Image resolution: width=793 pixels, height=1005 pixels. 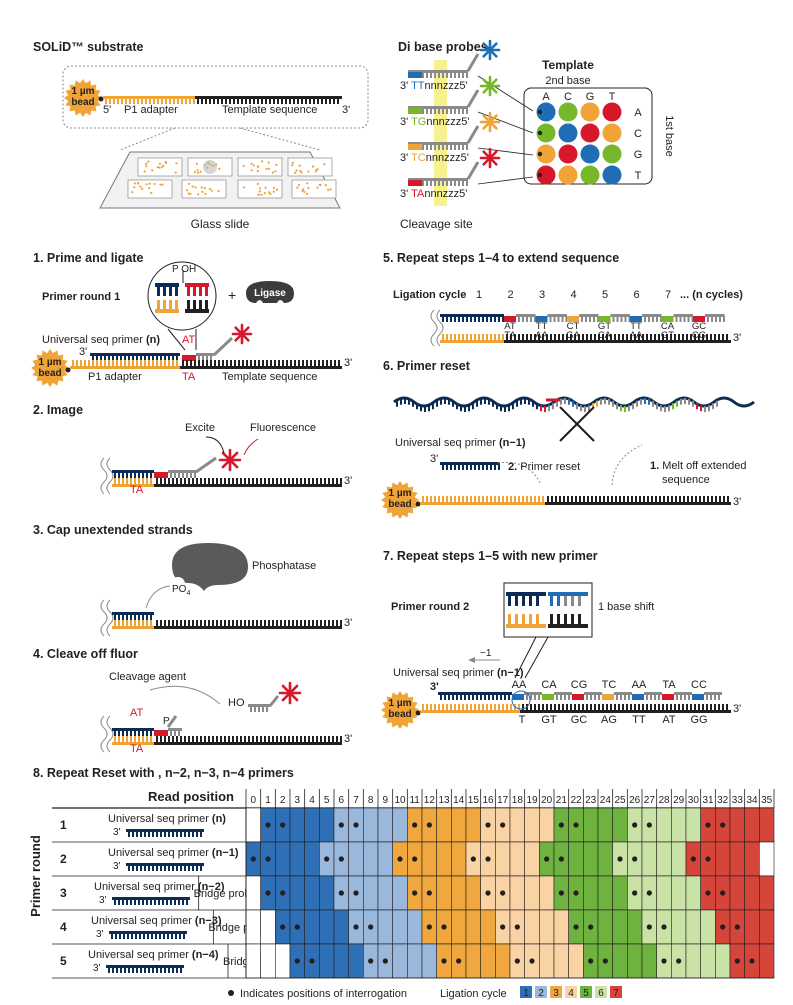 I want to click on probe-remnant, so click(x=533, y=696).